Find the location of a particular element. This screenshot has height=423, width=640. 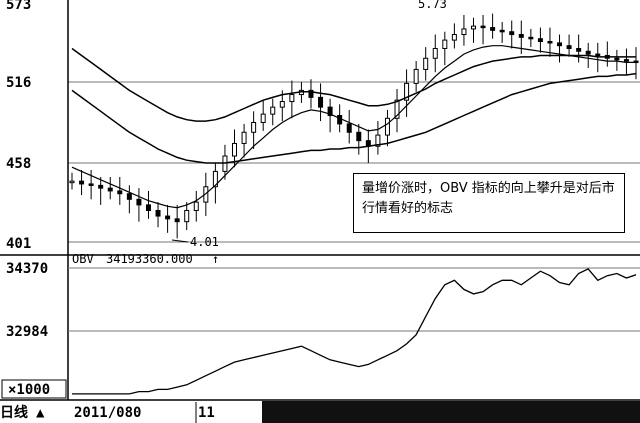

obv-title: OBV is located at coordinates (83, 259).